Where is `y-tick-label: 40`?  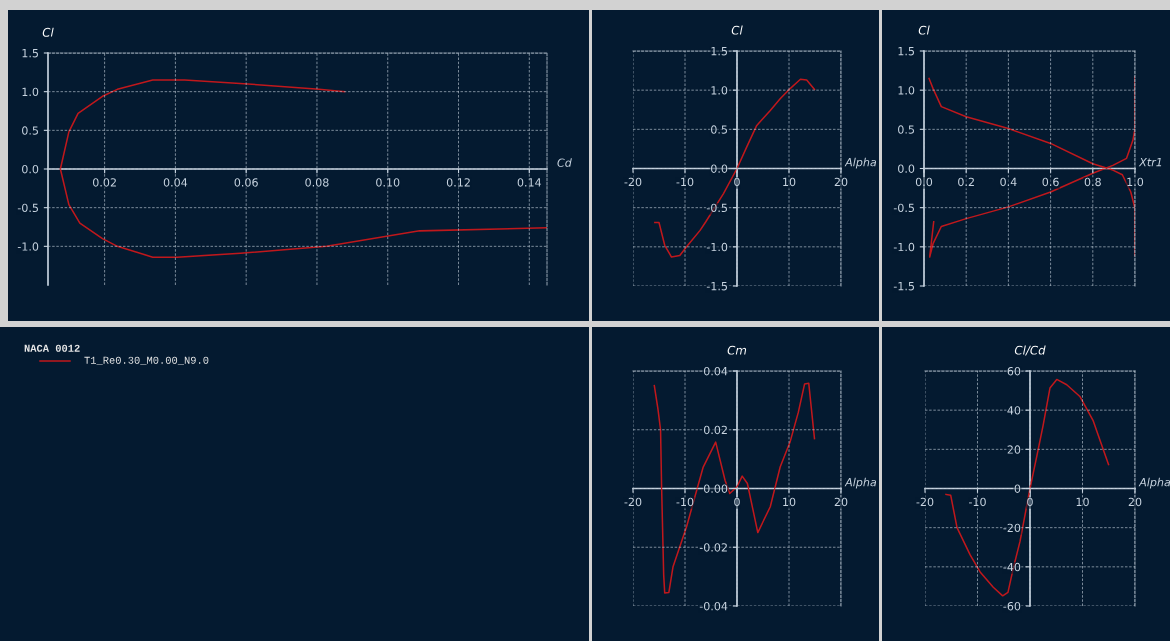
y-tick-label: 40 is located at coordinates (1014, 410).